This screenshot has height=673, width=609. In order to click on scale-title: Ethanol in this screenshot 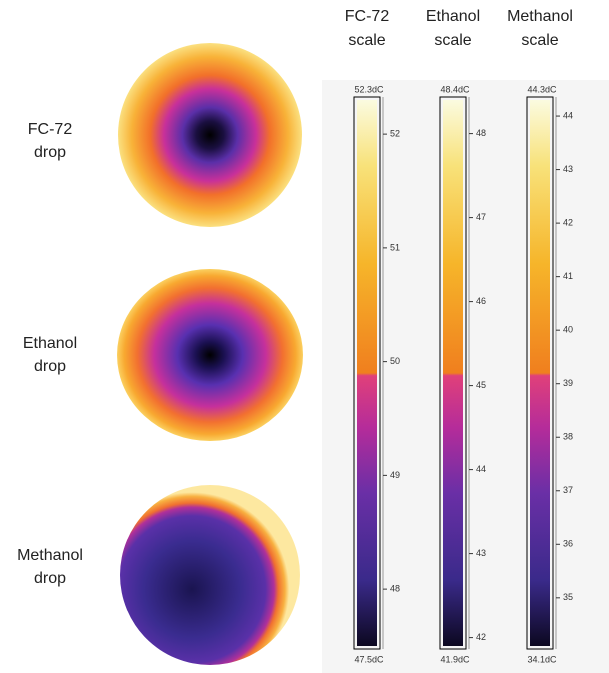, I will do `click(453, 16)`.